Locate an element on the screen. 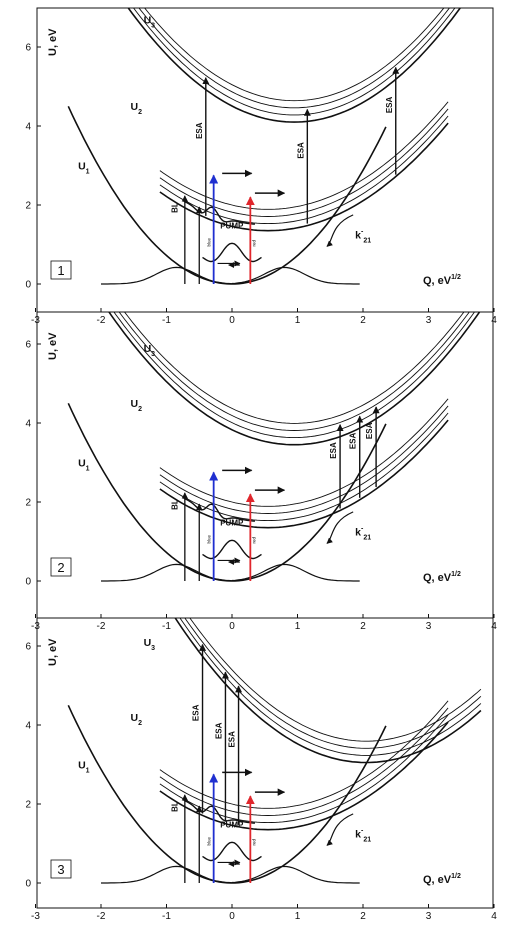 Image resolution: width=517 pixels, height=928 pixels. panel-number: 1 is located at coordinates (60, 270).